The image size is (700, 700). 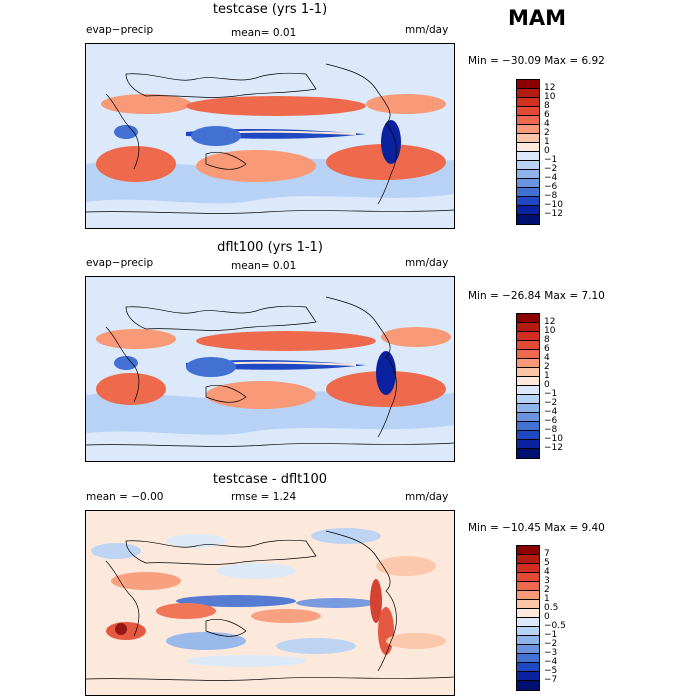 What do you see at coordinates (536, 528) in the screenshot?
I see `panel-3-minmax: Min = −10.45 Max = 9.40` at bounding box center [536, 528].